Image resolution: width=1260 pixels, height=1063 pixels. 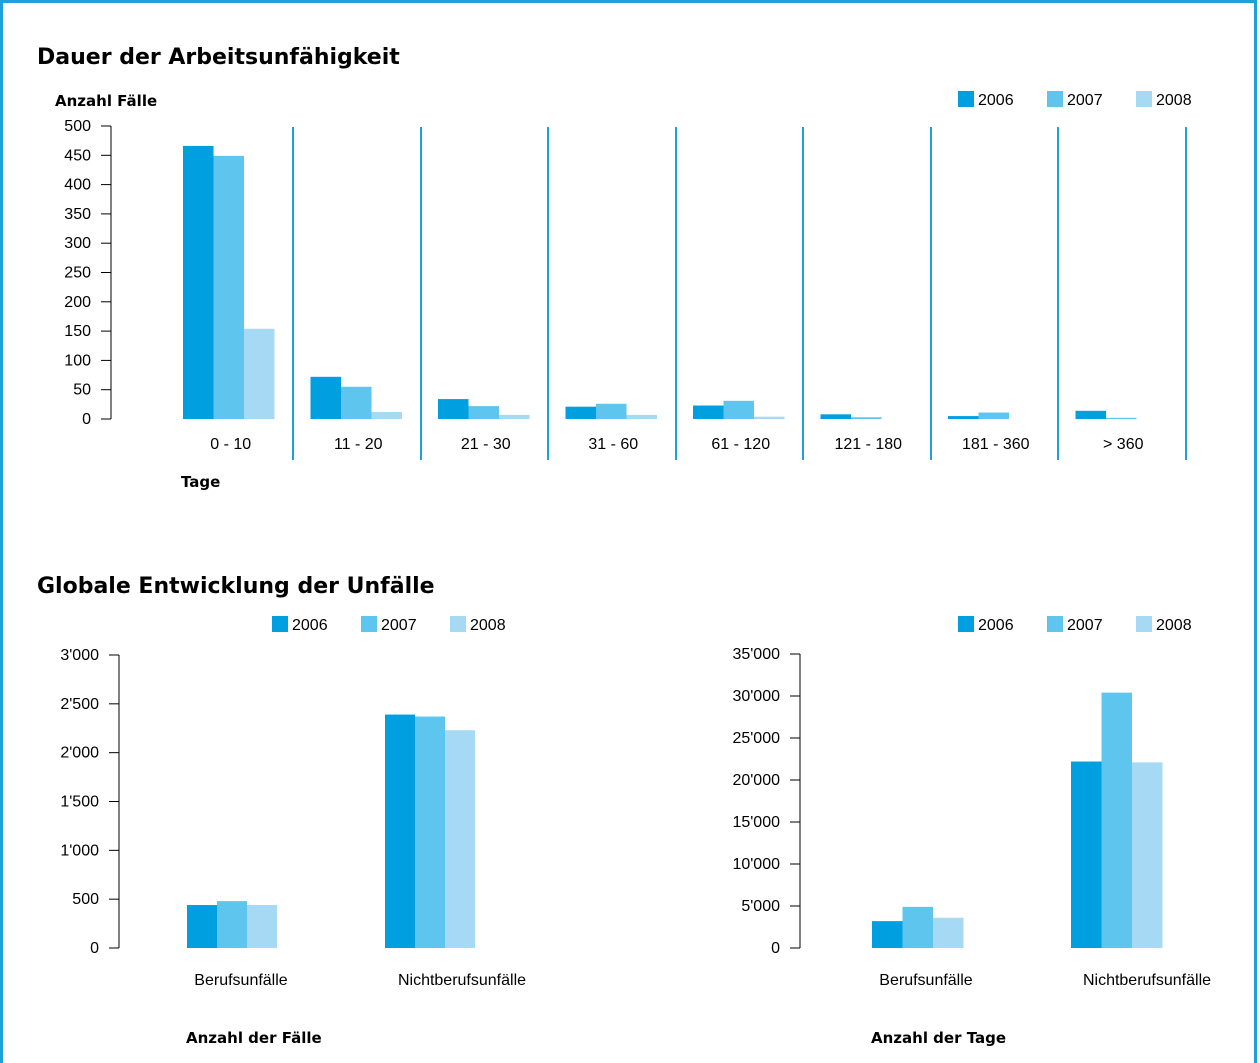 I want to click on cases-x-tick-label: Nichtberufsunfälle, so click(x=462, y=980).